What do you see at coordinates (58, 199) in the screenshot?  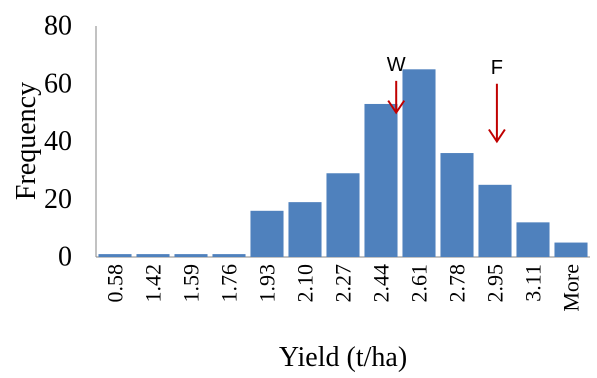 I see `y-tick-label: 20` at bounding box center [58, 199].